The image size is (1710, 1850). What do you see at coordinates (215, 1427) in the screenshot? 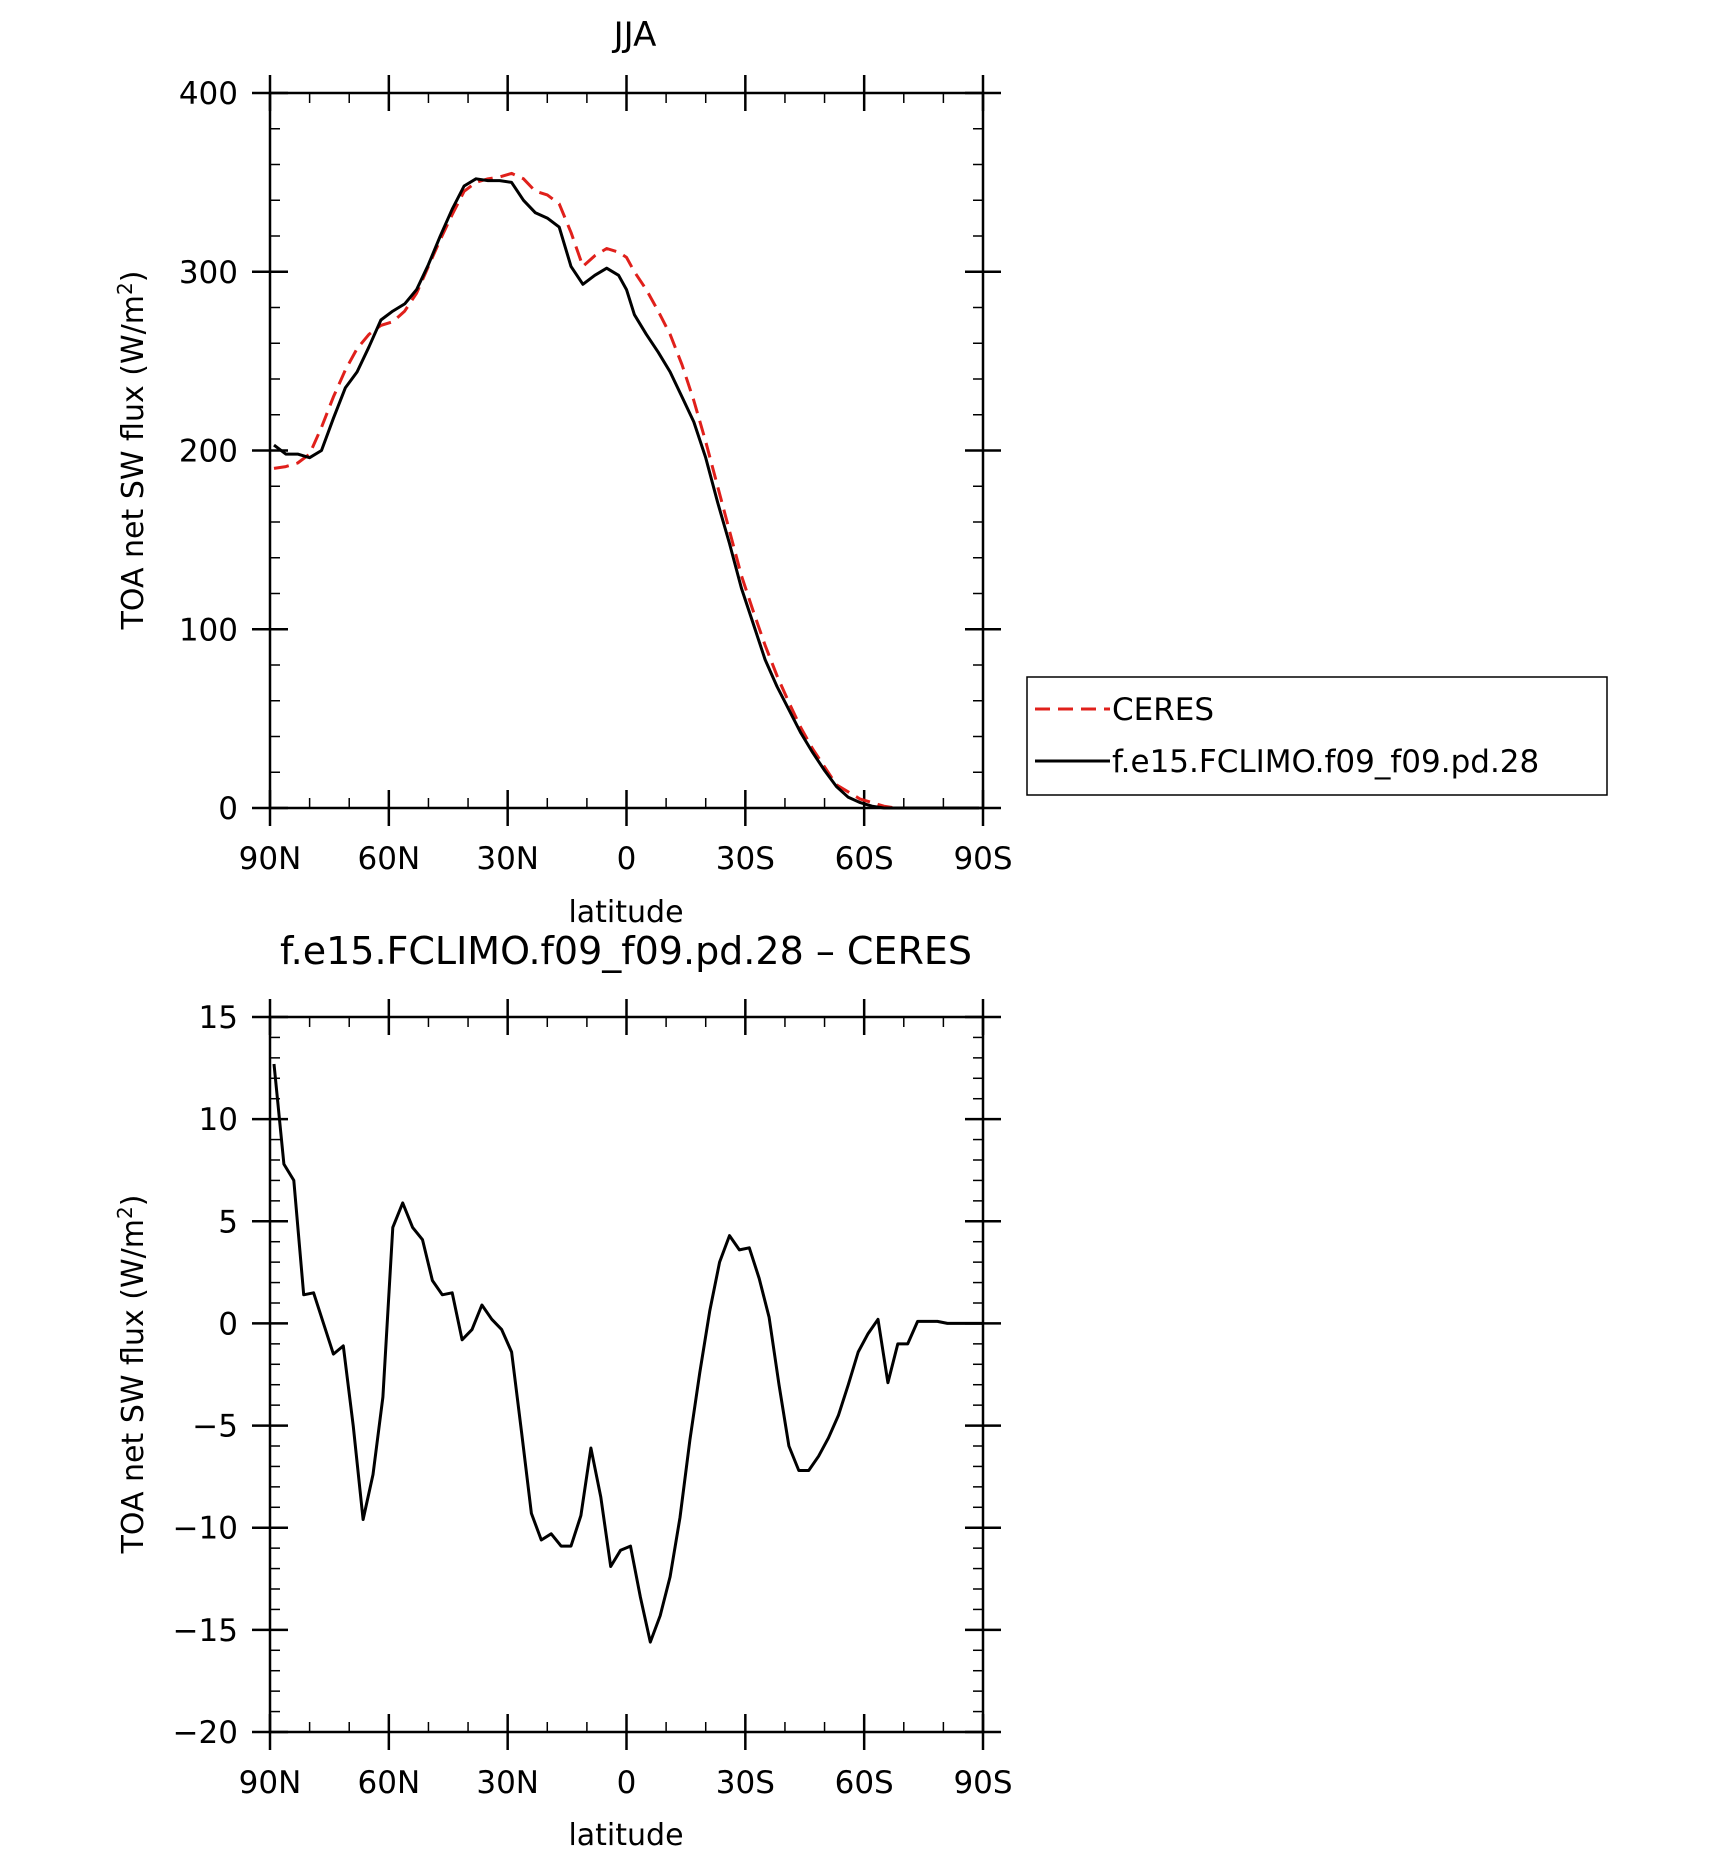
I see `y-tick-label: −5` at bounding box center [215, 1427].